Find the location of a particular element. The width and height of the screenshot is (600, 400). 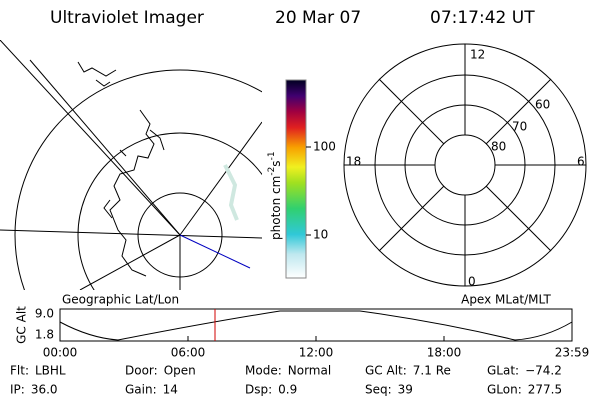

info-value: LBHL is located at coordinates (50, 371).